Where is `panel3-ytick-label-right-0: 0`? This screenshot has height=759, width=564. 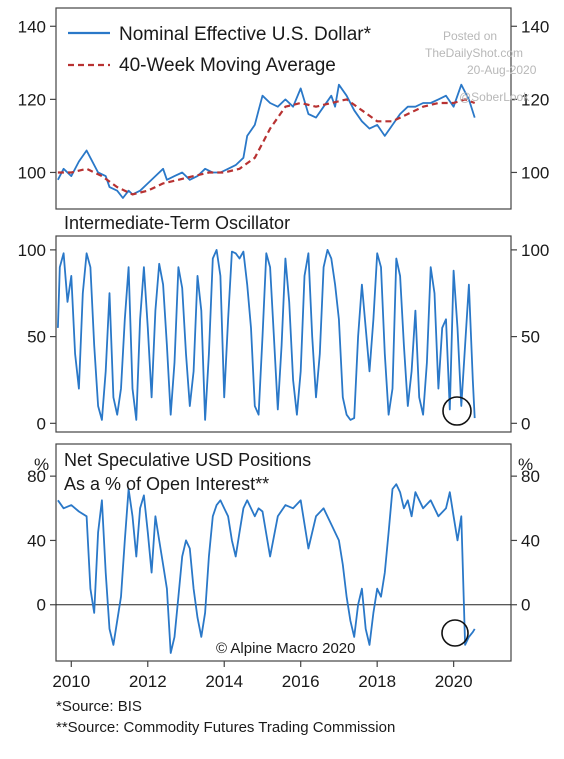 panel3-ytick-label-right-0: 0 is located at coordinates (525, 605).